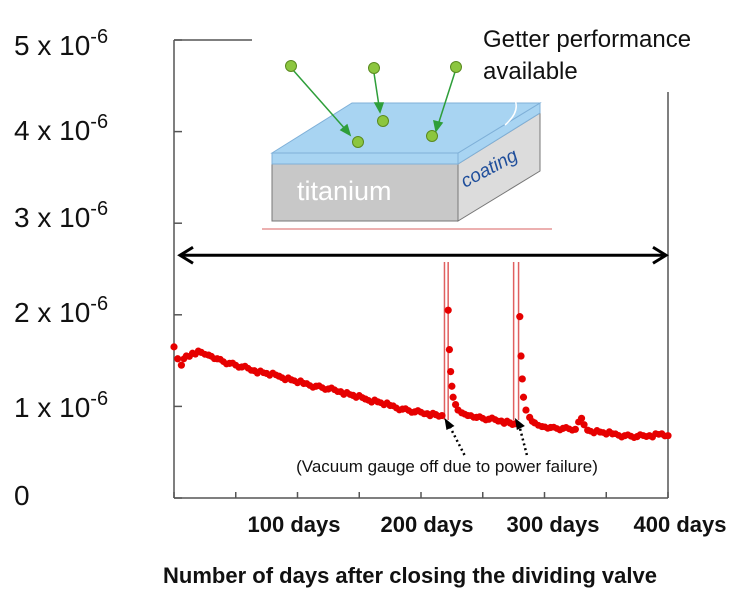  What do you see at coordinates (52, 312) in the screenshot?
I see `y-tick-mantissa: 2 x 10` at bounding box center [52, 312].